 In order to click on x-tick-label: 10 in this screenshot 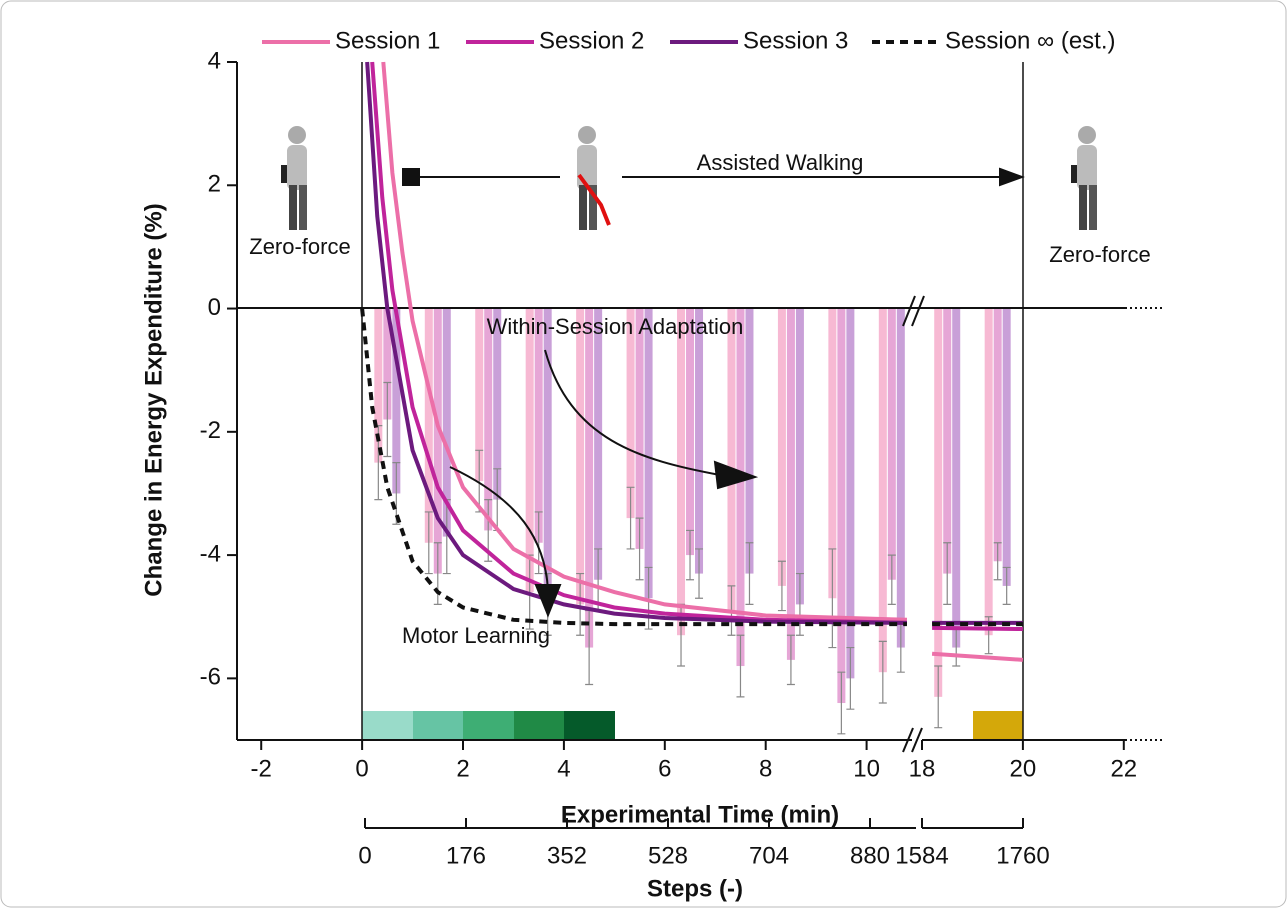, I will do `click(866, 768)`.